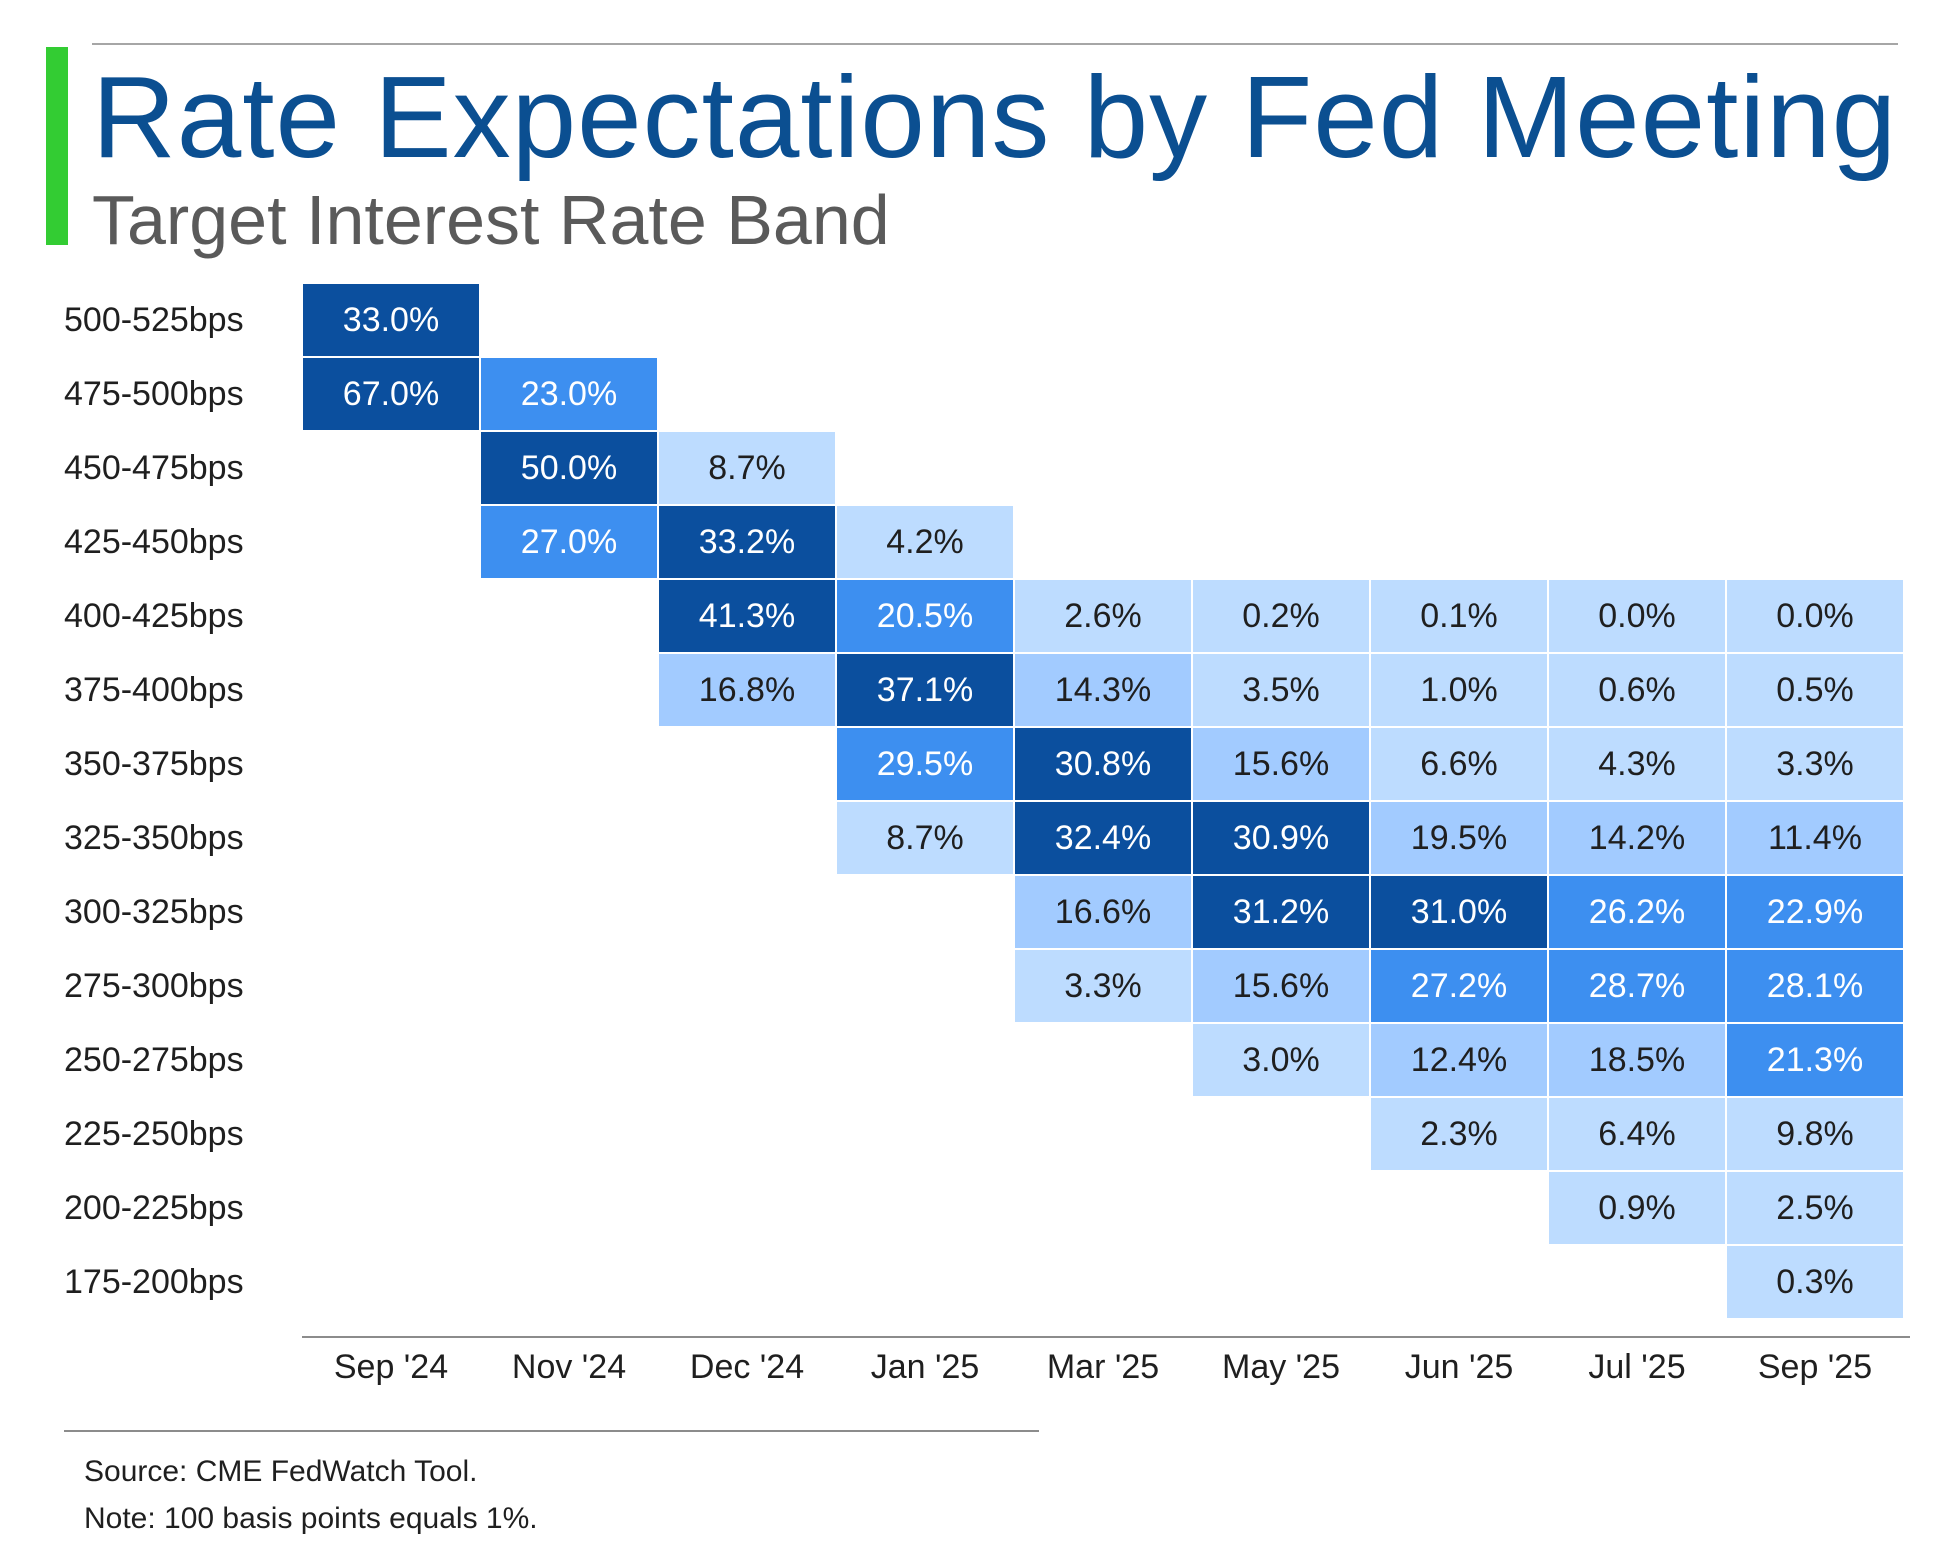 This screenshot has height=1543, width=1936. I want to click on cell-value-label: 30.8%, so click(1103, 764).